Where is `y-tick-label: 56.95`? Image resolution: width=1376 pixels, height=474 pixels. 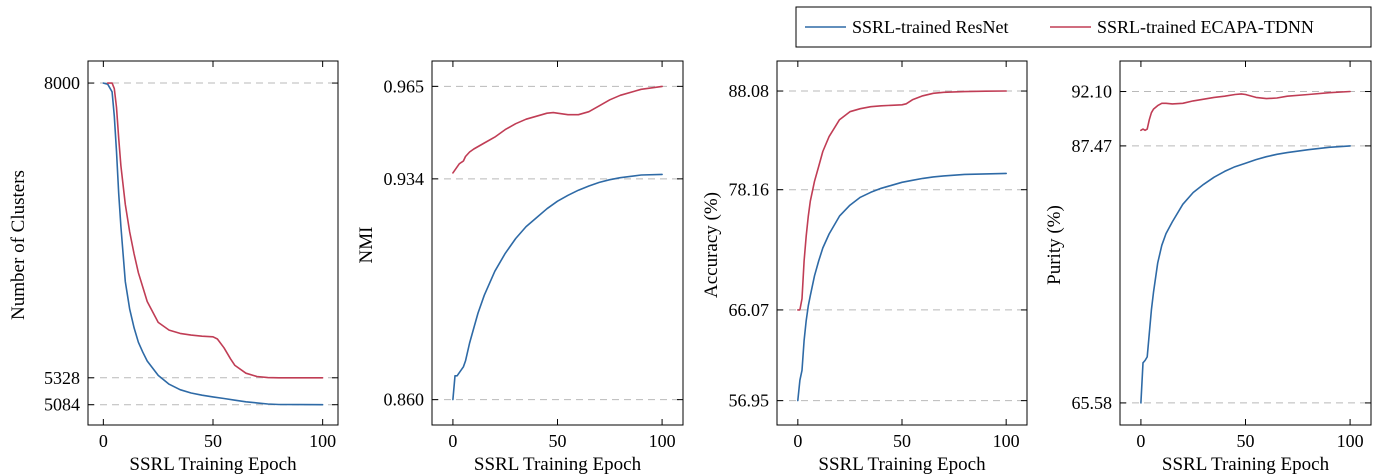
y-tick-label: 56.95 is located at coordinates (749, 401).